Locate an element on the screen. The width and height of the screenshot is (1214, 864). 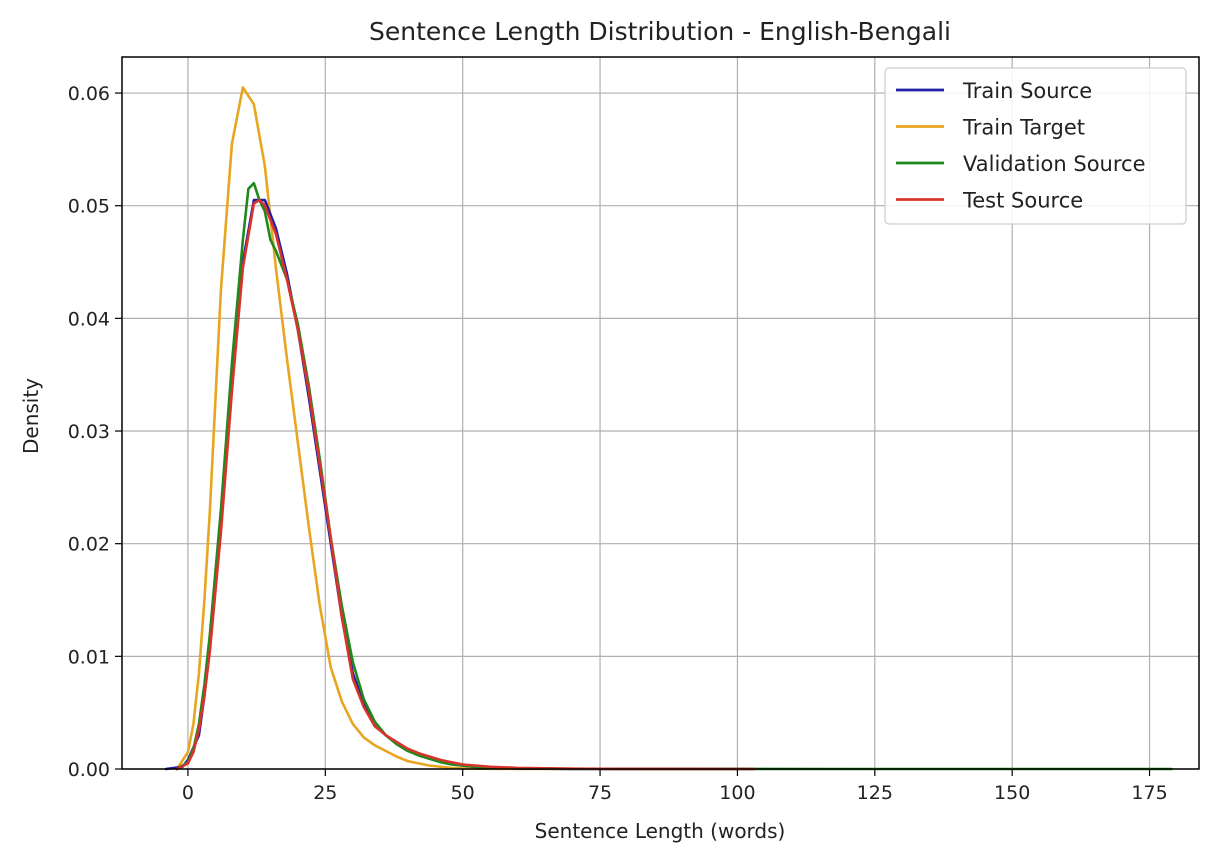
y-tick-label: 0.01 is located at coordinates (89, 657).